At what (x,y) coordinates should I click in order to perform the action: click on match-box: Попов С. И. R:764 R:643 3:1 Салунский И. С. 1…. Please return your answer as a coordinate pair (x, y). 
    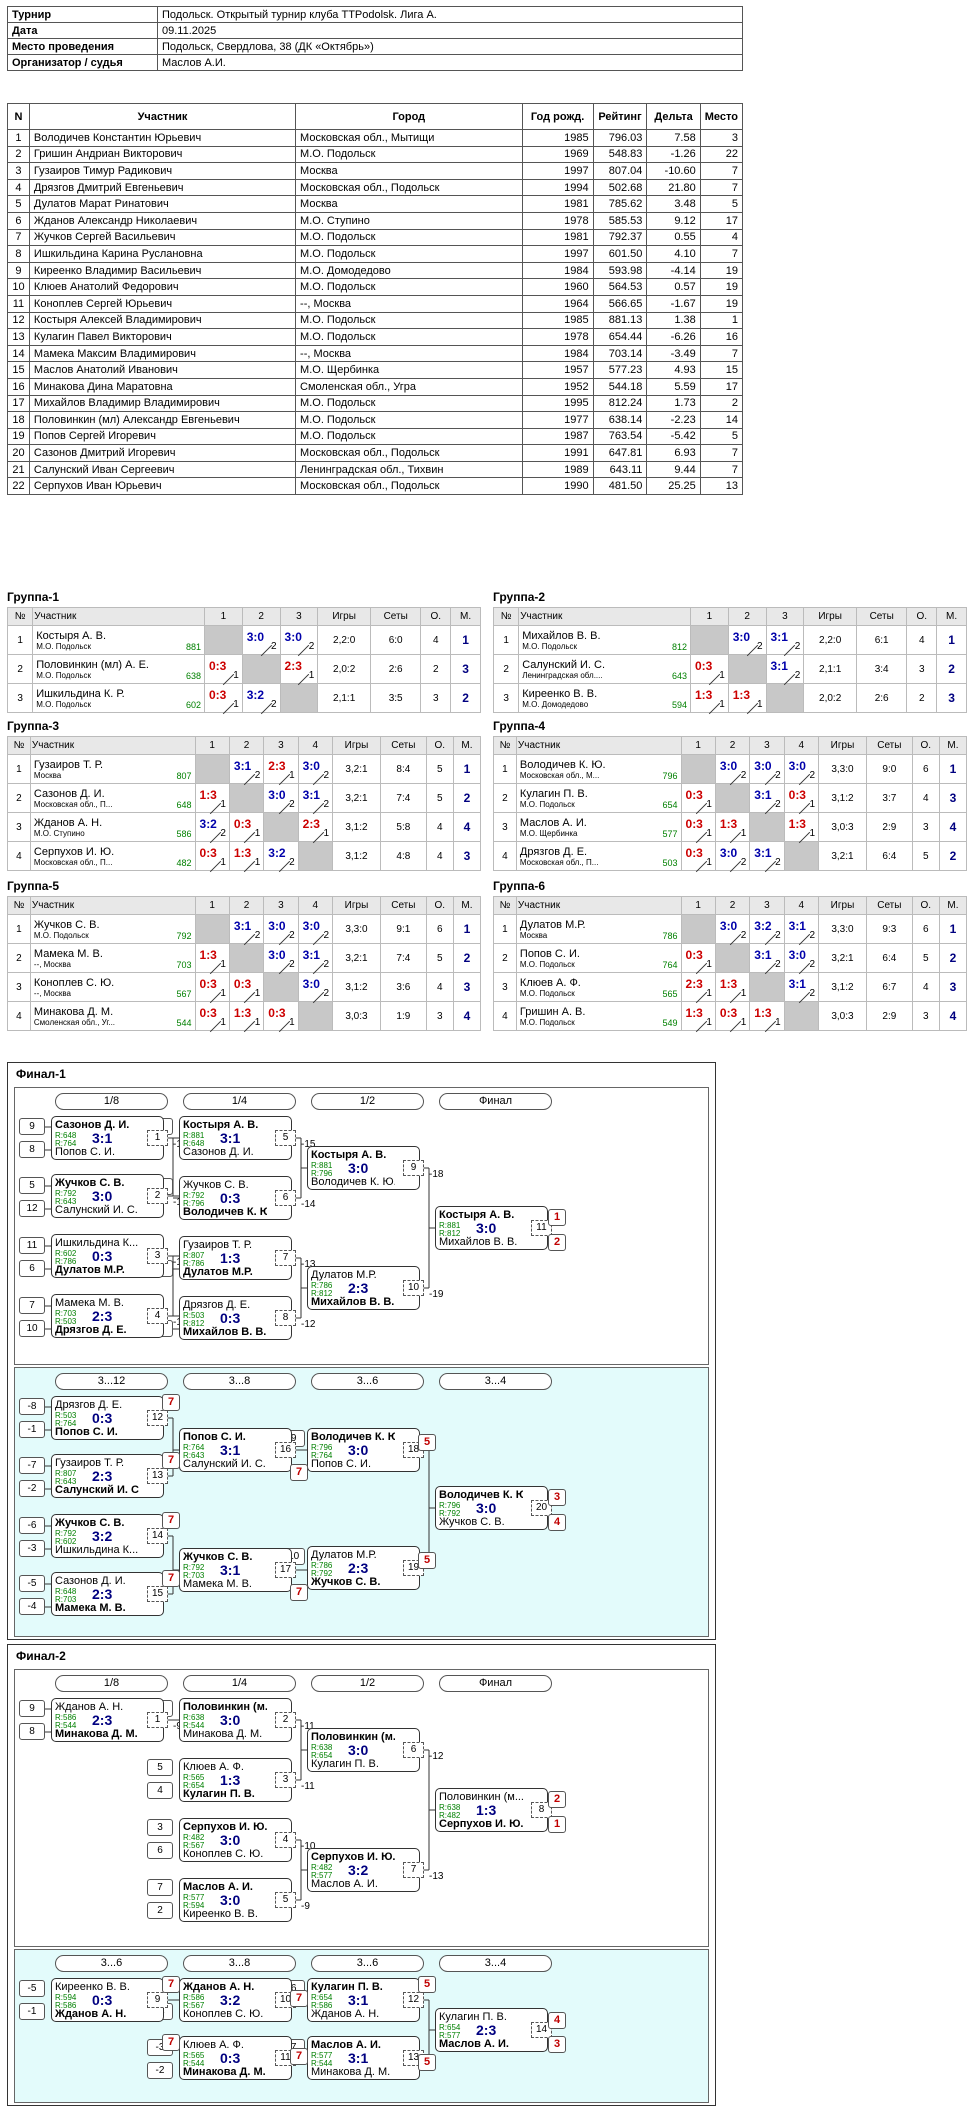
    Looking at the image, I should click on (237, 1450).